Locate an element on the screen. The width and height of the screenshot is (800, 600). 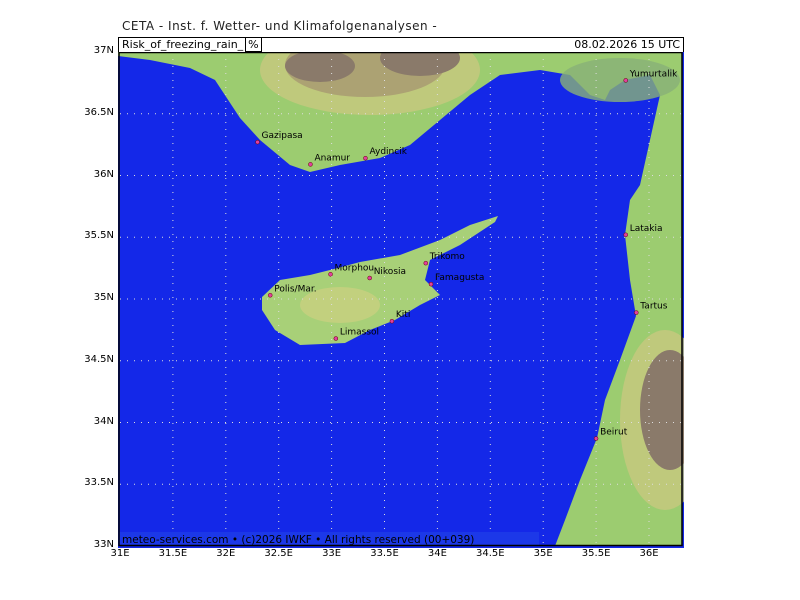
city-label: Beirut is located at coordinates (614, 433).